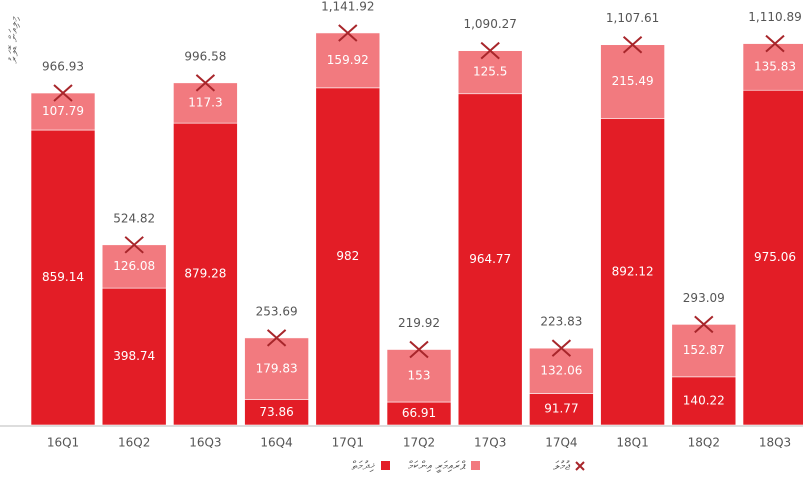 Image resolution: width=803 pixels, height=482 pixels. I want to click on x-tick-label: 16Q1, so click(63, 443).